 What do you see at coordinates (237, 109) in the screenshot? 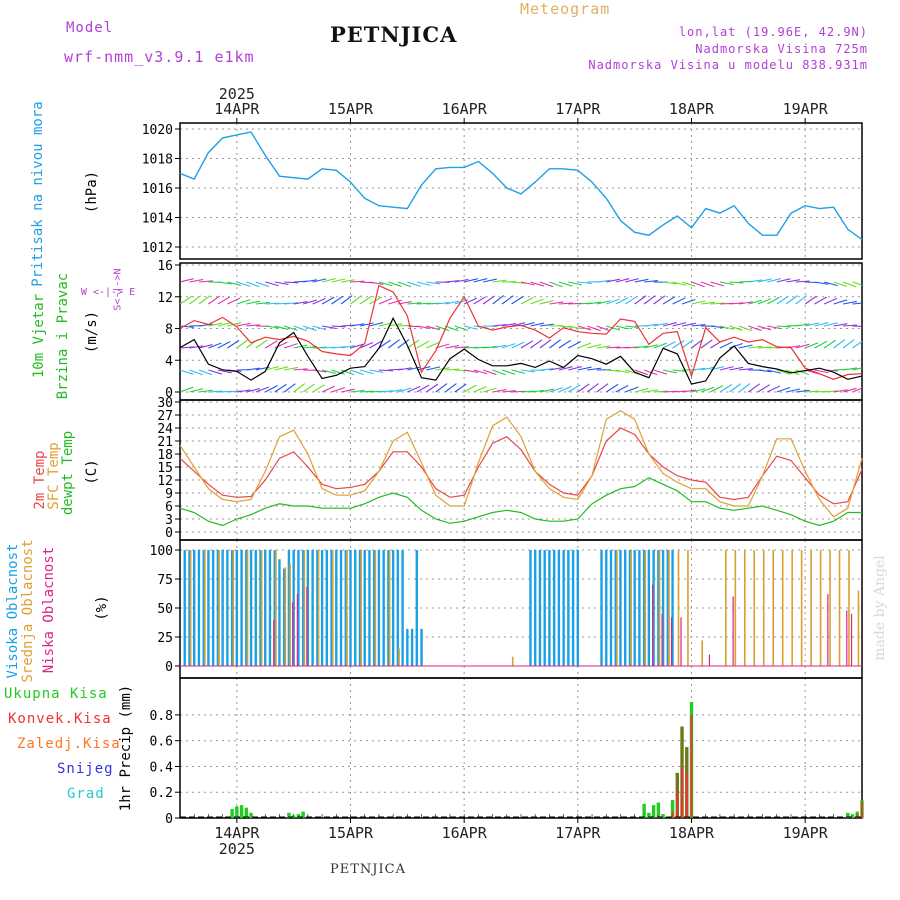
I see `top-date-label: 14APR` at bounding box center [237, 109].